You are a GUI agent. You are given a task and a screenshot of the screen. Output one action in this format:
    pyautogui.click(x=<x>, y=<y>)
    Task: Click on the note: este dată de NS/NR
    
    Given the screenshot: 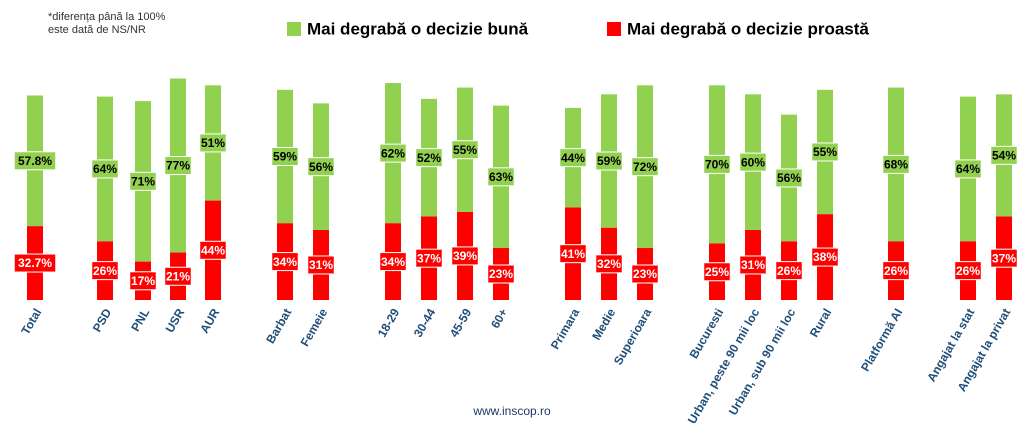 What is the action you would take?
    pyautogui.click(x=97, y=30)
    